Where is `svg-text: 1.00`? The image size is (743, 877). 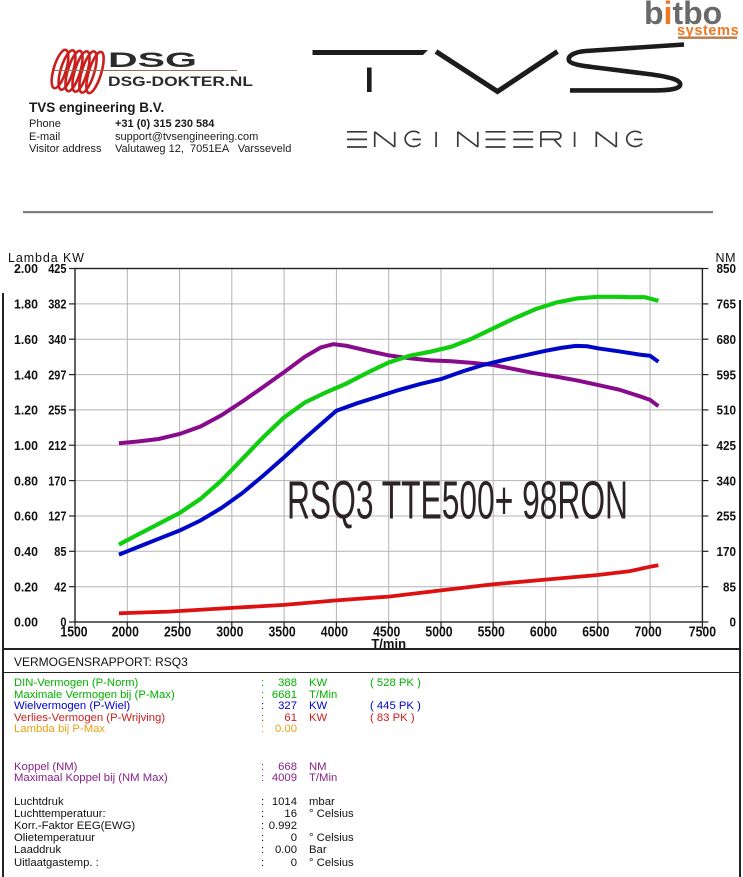 svg-text: 1.00 is located at coordinates (26, 446).